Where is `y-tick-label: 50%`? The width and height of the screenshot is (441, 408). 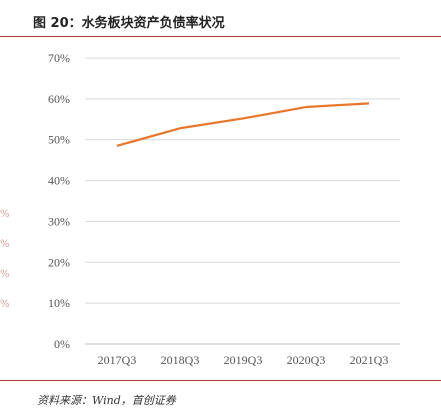 y-tick-label: 50% is located at coordinates (59, 140).